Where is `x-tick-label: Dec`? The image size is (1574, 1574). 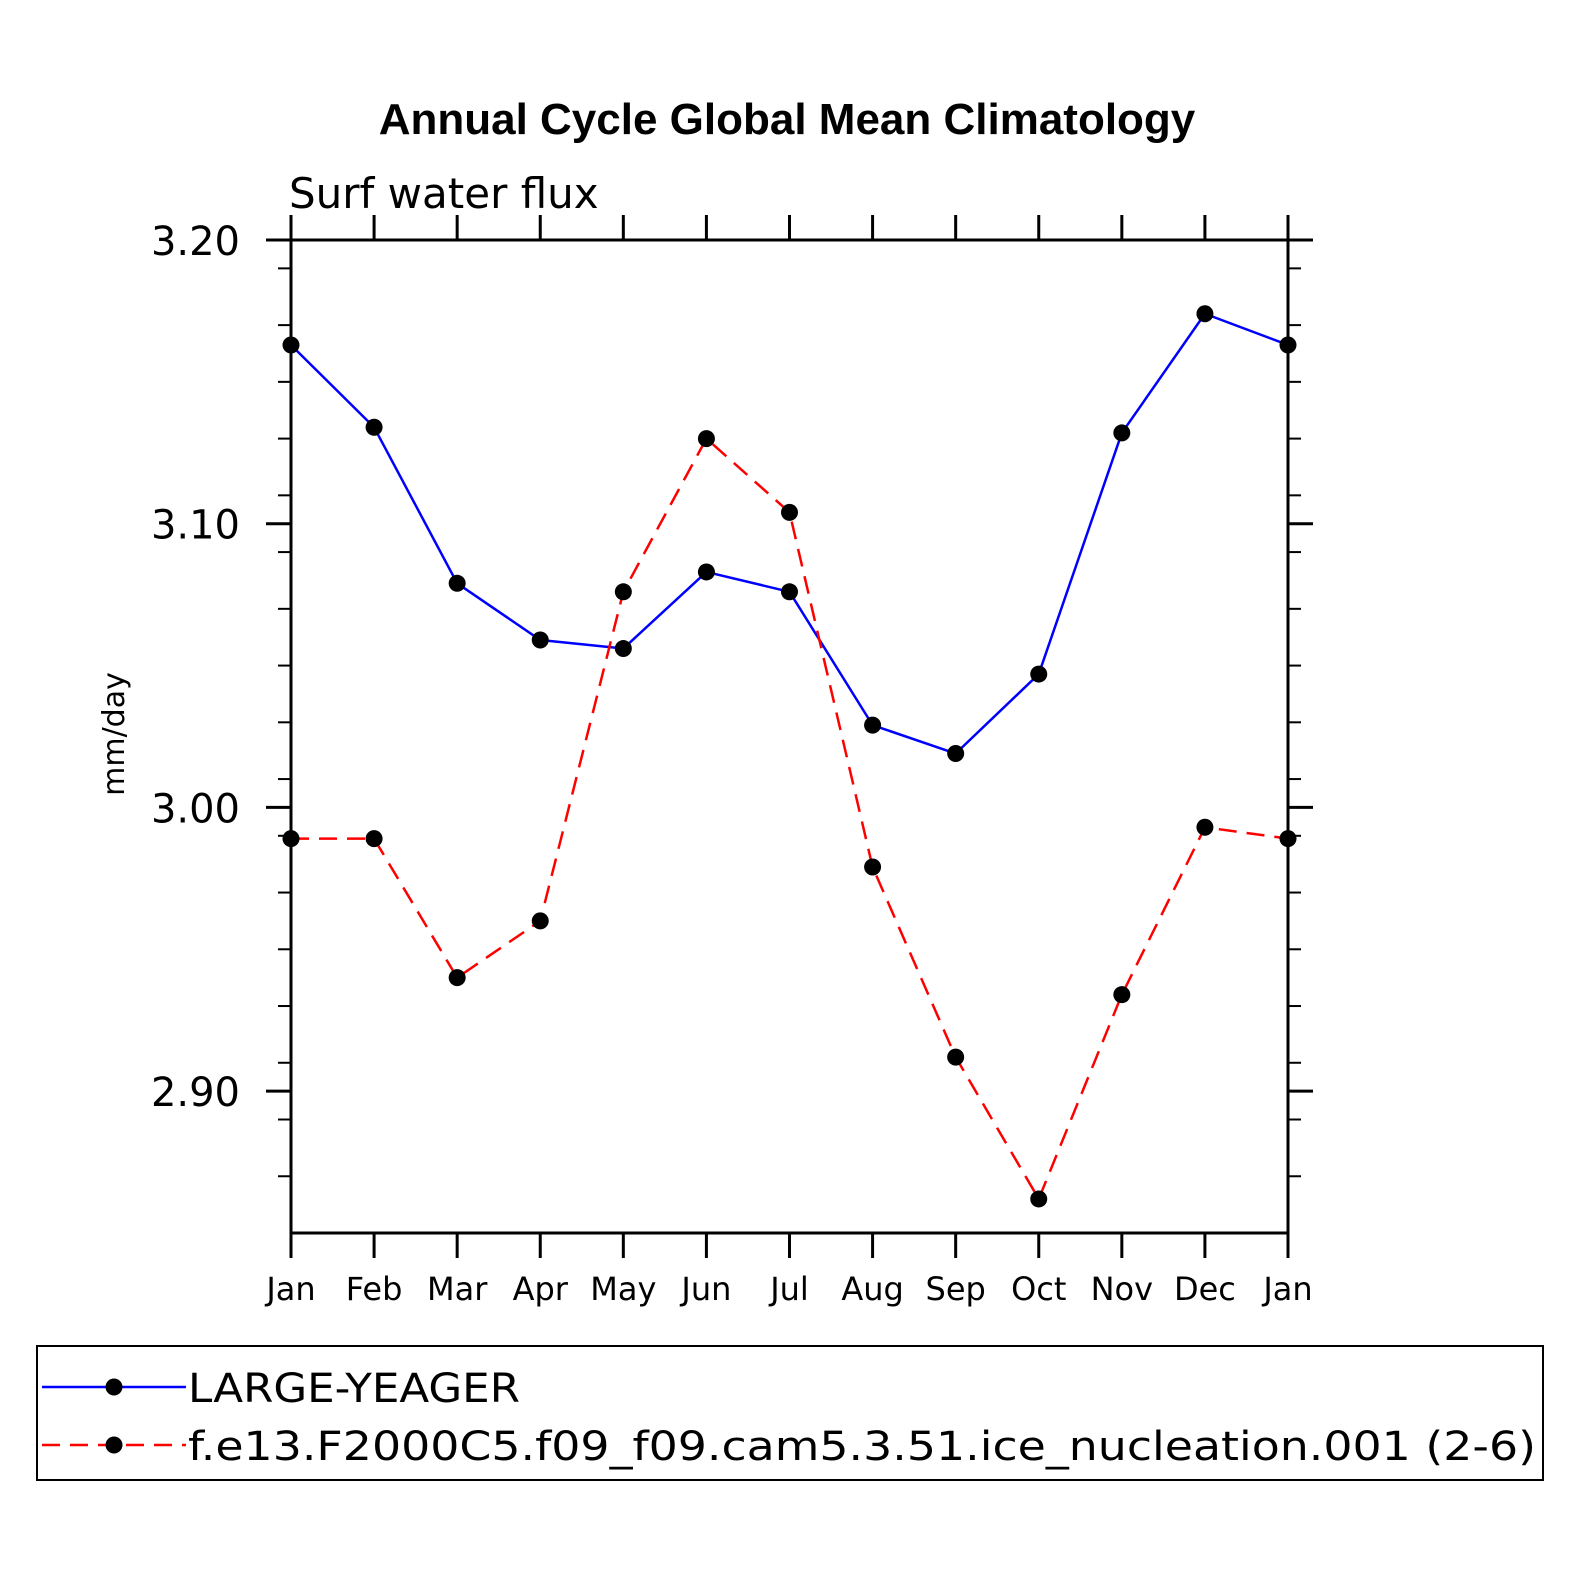
x-tick-label: Dec is located at coordinates (1205, 1289).